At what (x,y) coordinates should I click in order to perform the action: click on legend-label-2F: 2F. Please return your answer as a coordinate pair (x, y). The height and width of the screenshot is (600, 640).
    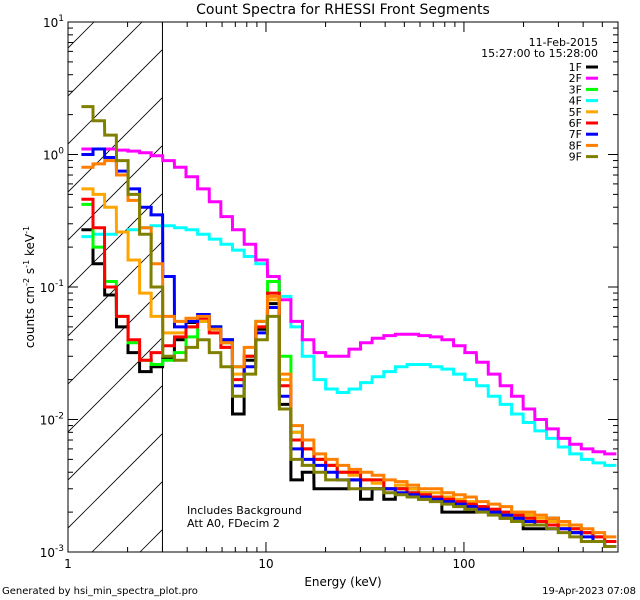
    Looking at the image, I should click on (575, 78).